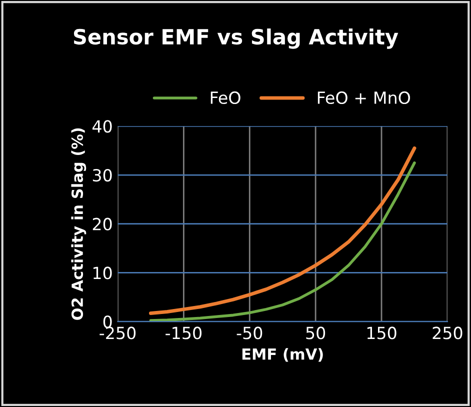 The width and height of the screenshot is (471, 407). Describe the element at coordinates (447, 333) in the screenshot. I see `x-tick-label: 250` at that location.